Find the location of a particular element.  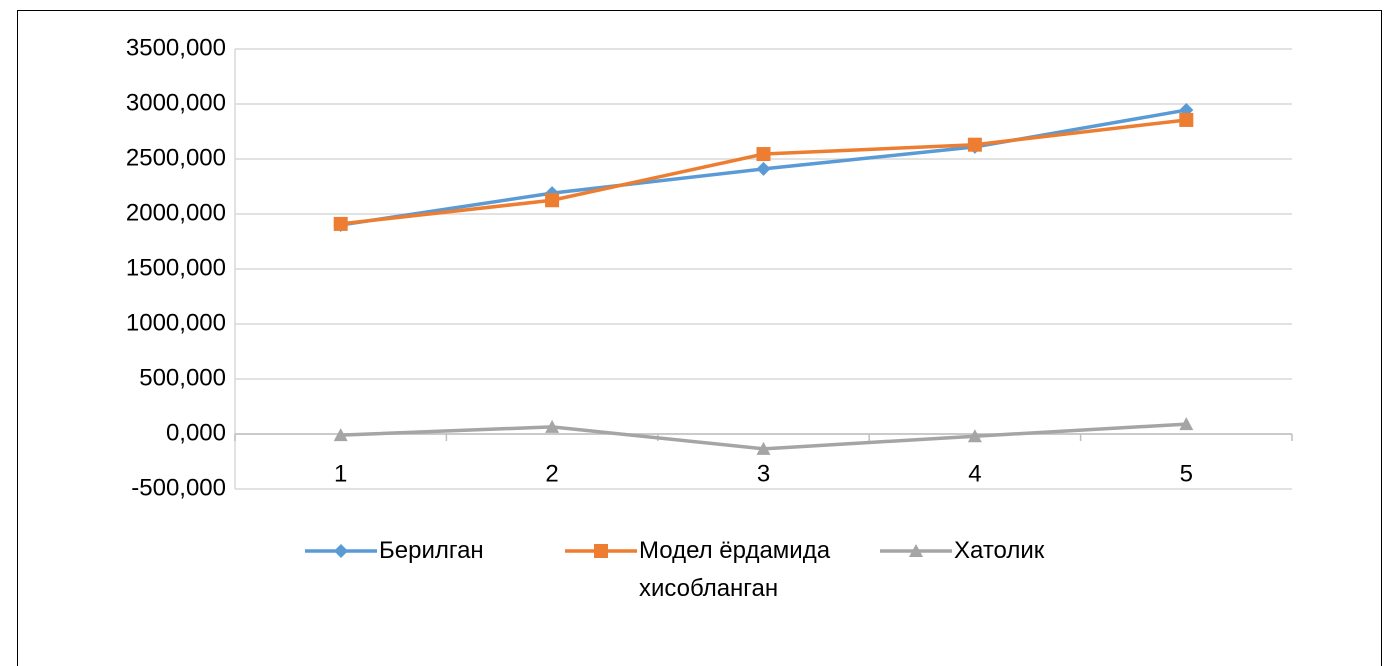

legend-label: Берилган is located at coordinates (431, 550).